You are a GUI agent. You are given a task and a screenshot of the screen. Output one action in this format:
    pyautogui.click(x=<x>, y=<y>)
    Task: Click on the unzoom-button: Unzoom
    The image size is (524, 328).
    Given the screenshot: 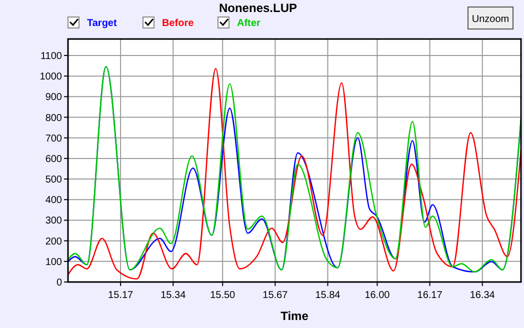 What is the action you would take?
    pyautogui.click(x=491, y=18)
    